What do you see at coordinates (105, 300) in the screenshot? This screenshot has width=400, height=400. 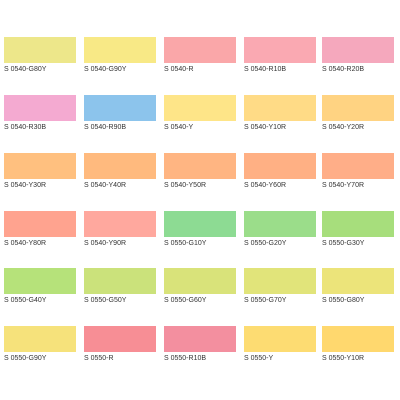 I see `swatch-code-label: S 0550-G50Y` at bounding box center [105, 300].